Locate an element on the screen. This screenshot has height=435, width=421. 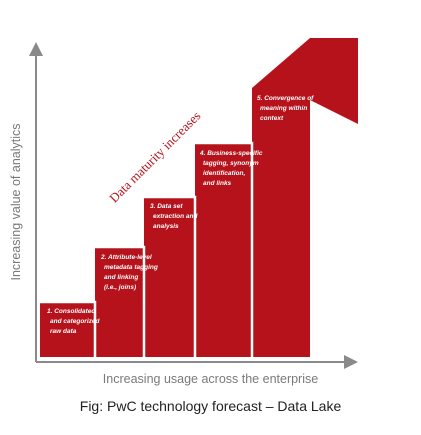
step-1-text: 1. Consolidated and categorized raw data is located at coordinates (74, 321).